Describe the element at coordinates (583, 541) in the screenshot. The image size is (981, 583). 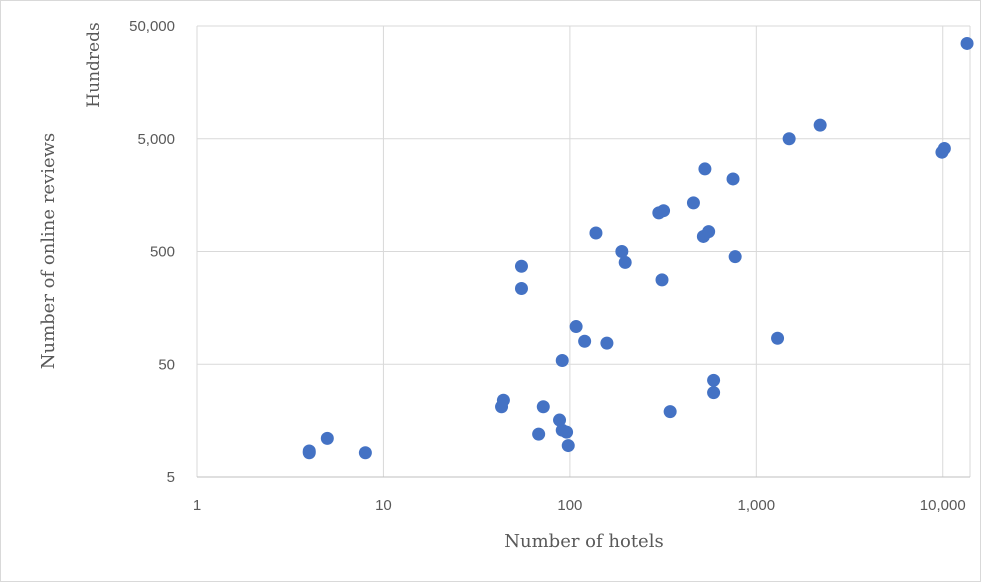
I see `x-axis-title: Number of hotels` at that location.